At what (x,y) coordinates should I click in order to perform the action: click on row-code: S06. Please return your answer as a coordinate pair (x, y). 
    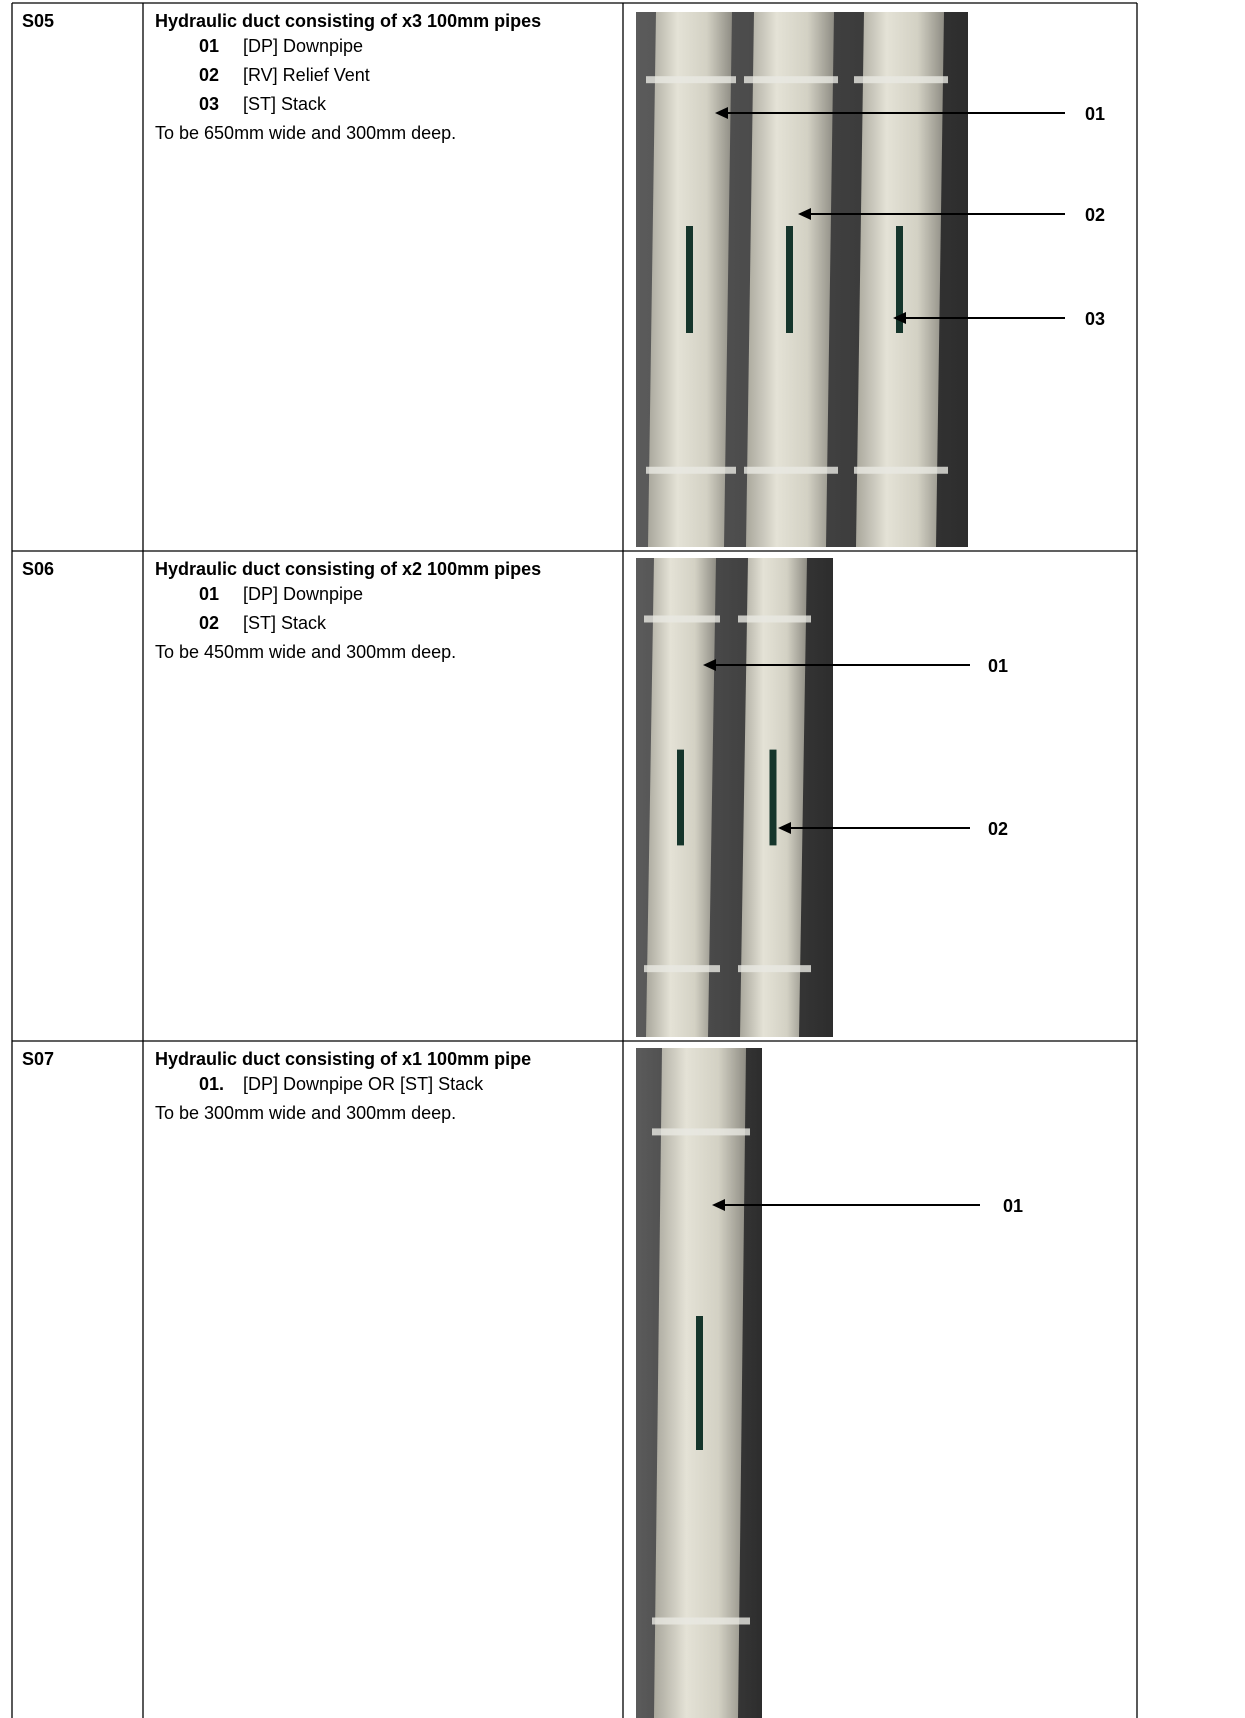
    Looking at the image, I should click on (38, 569).